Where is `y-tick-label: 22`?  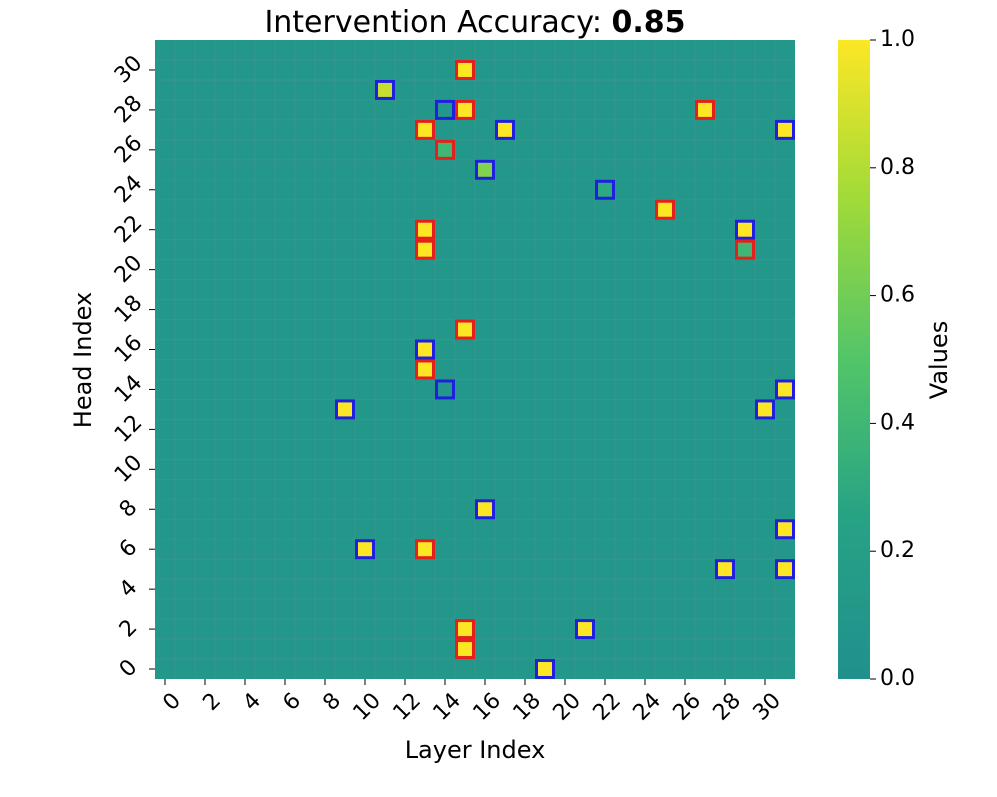
y-tick-label: 22 is located at coordinates (128, 229).